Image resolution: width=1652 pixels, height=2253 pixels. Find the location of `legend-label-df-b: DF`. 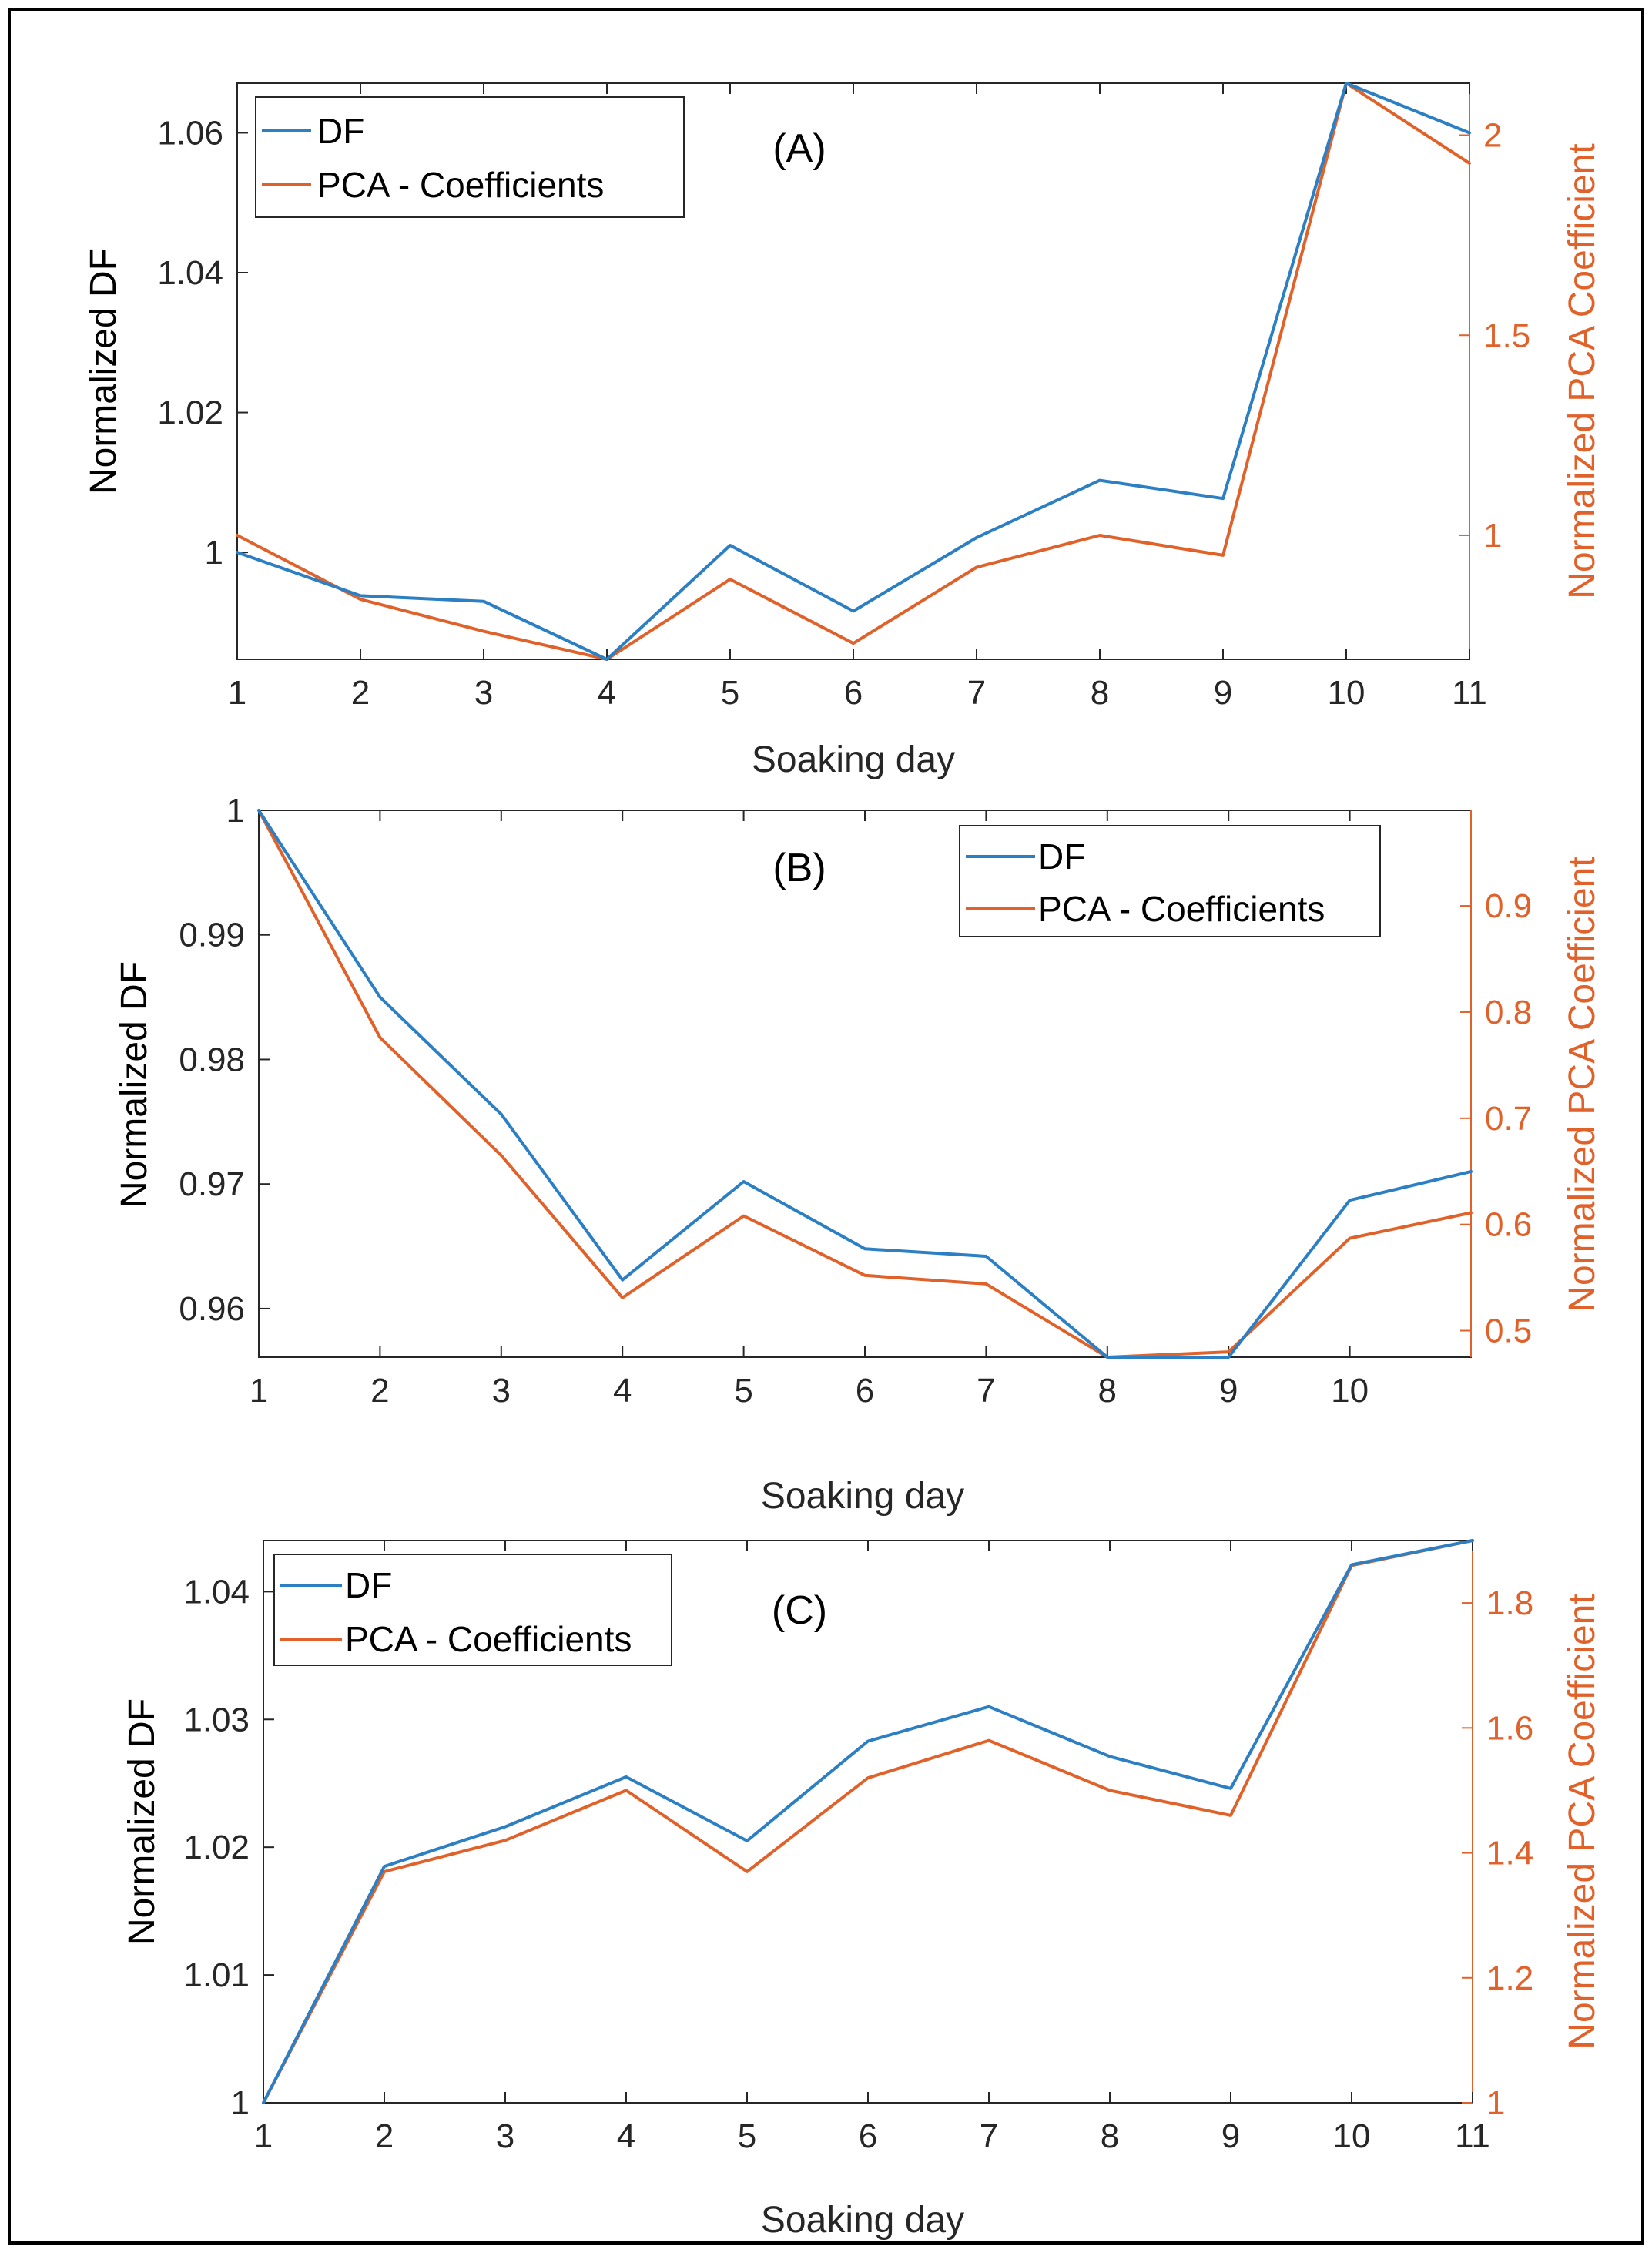

legend-label-df-b: DF is located at coordinates (1061, 856).